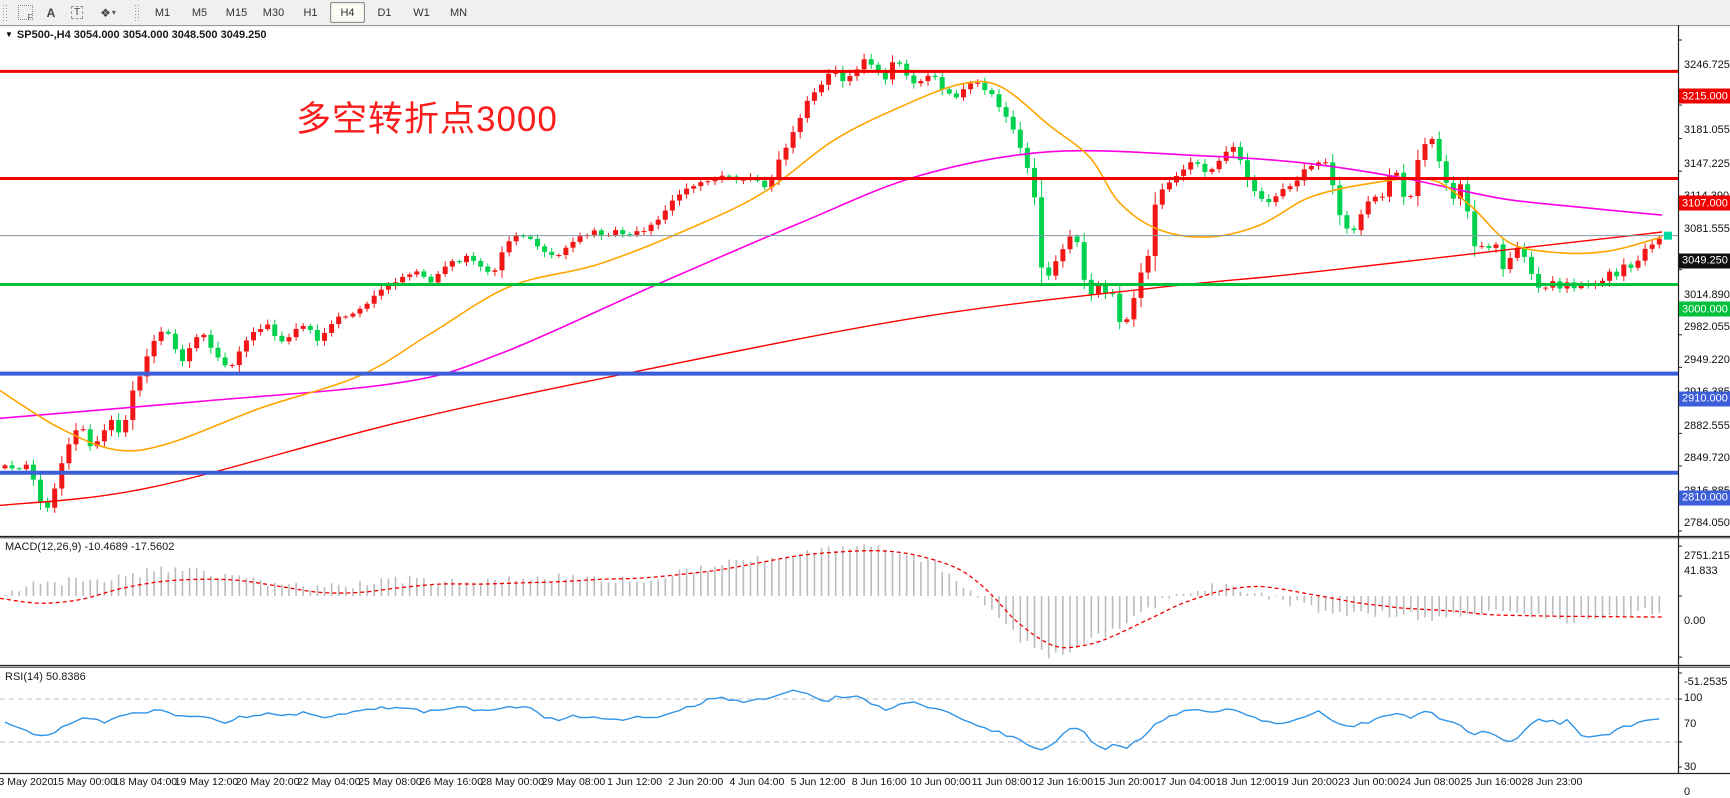 The height and width of the screenshot is (798, 1730). Describe the element at coordinates (273, 12) in the screenshot. I see `timeframe-button-m30: M30` at that location.